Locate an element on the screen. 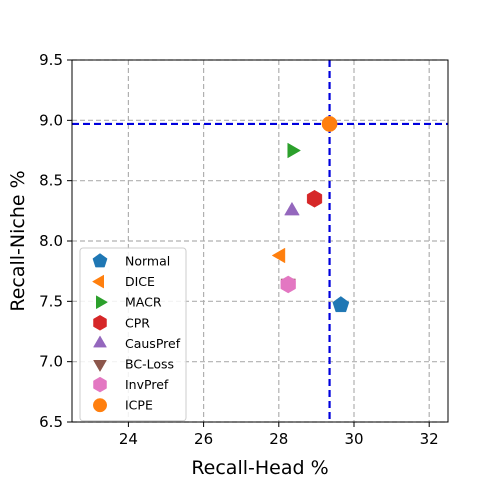 Image resolution: width=498 pixels, height=498 pixels. legend-marker-normal is located at coordinates (100, 260).